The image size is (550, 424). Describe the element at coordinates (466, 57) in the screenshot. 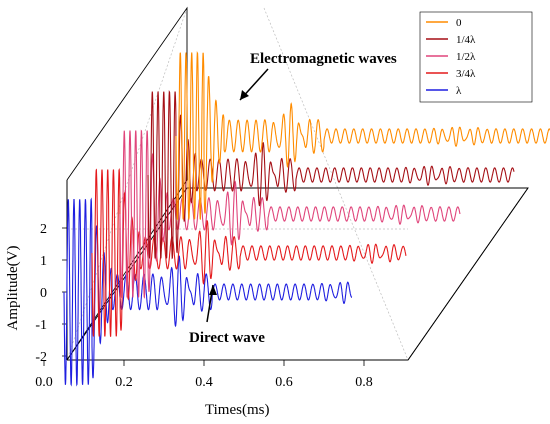

I see `legend-label: 1/2λ` at that location.